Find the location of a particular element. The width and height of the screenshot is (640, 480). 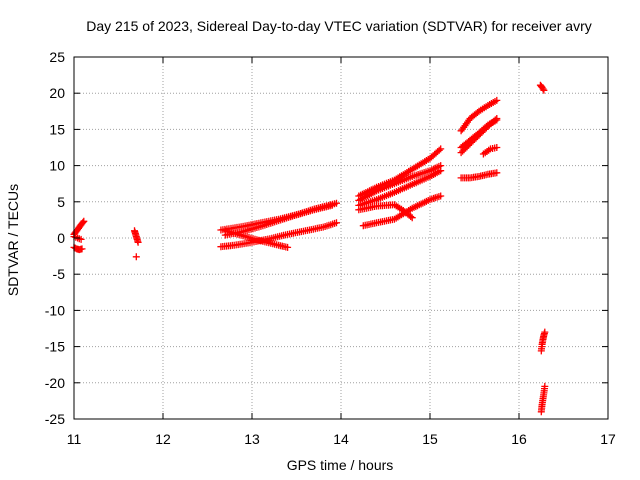

y-tick-label: 5 is located at coordinates (61, 202).